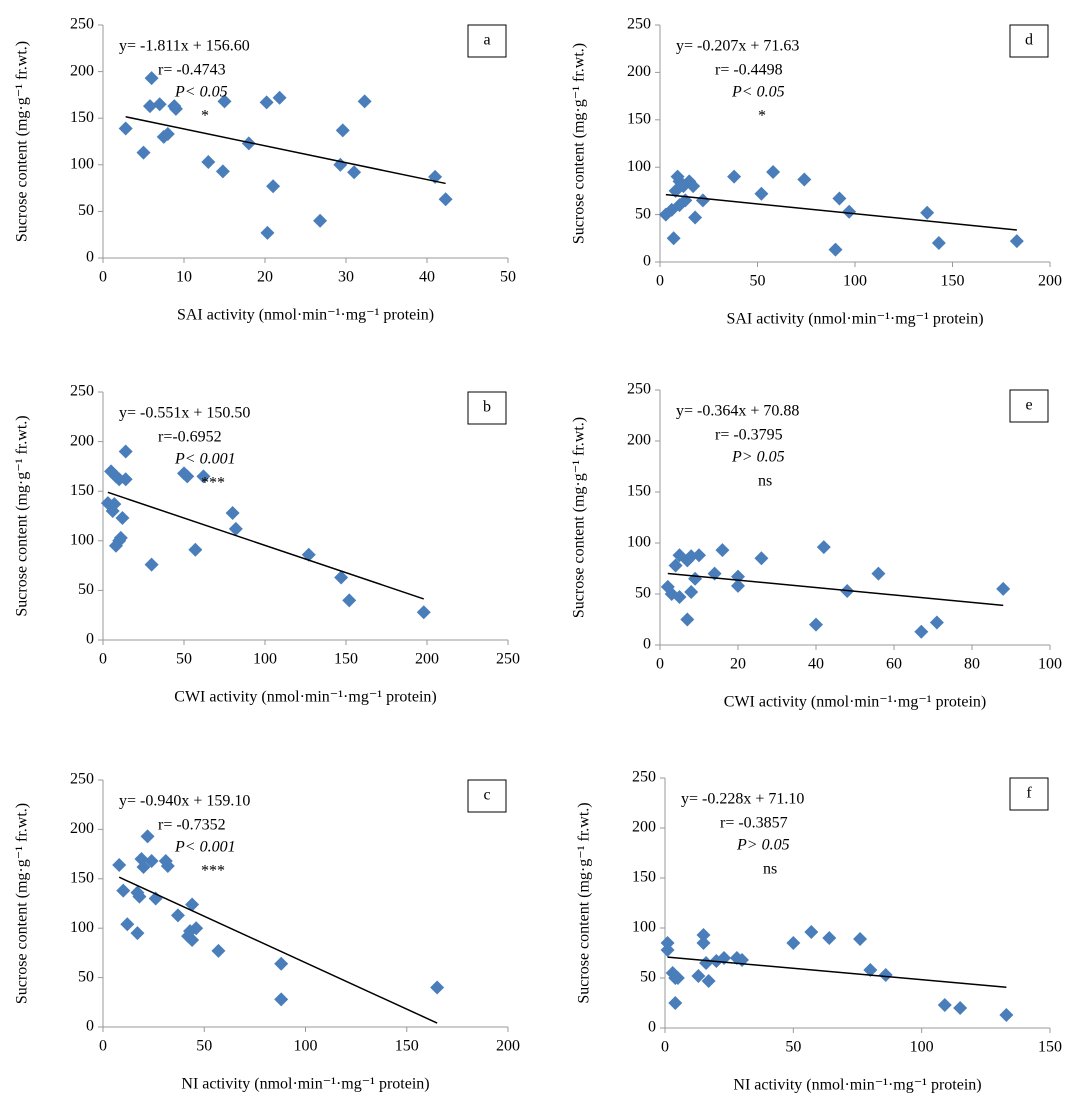  Describe the element at coordinates (205, 116) in the screenshot. I see `significance: *` at that location.